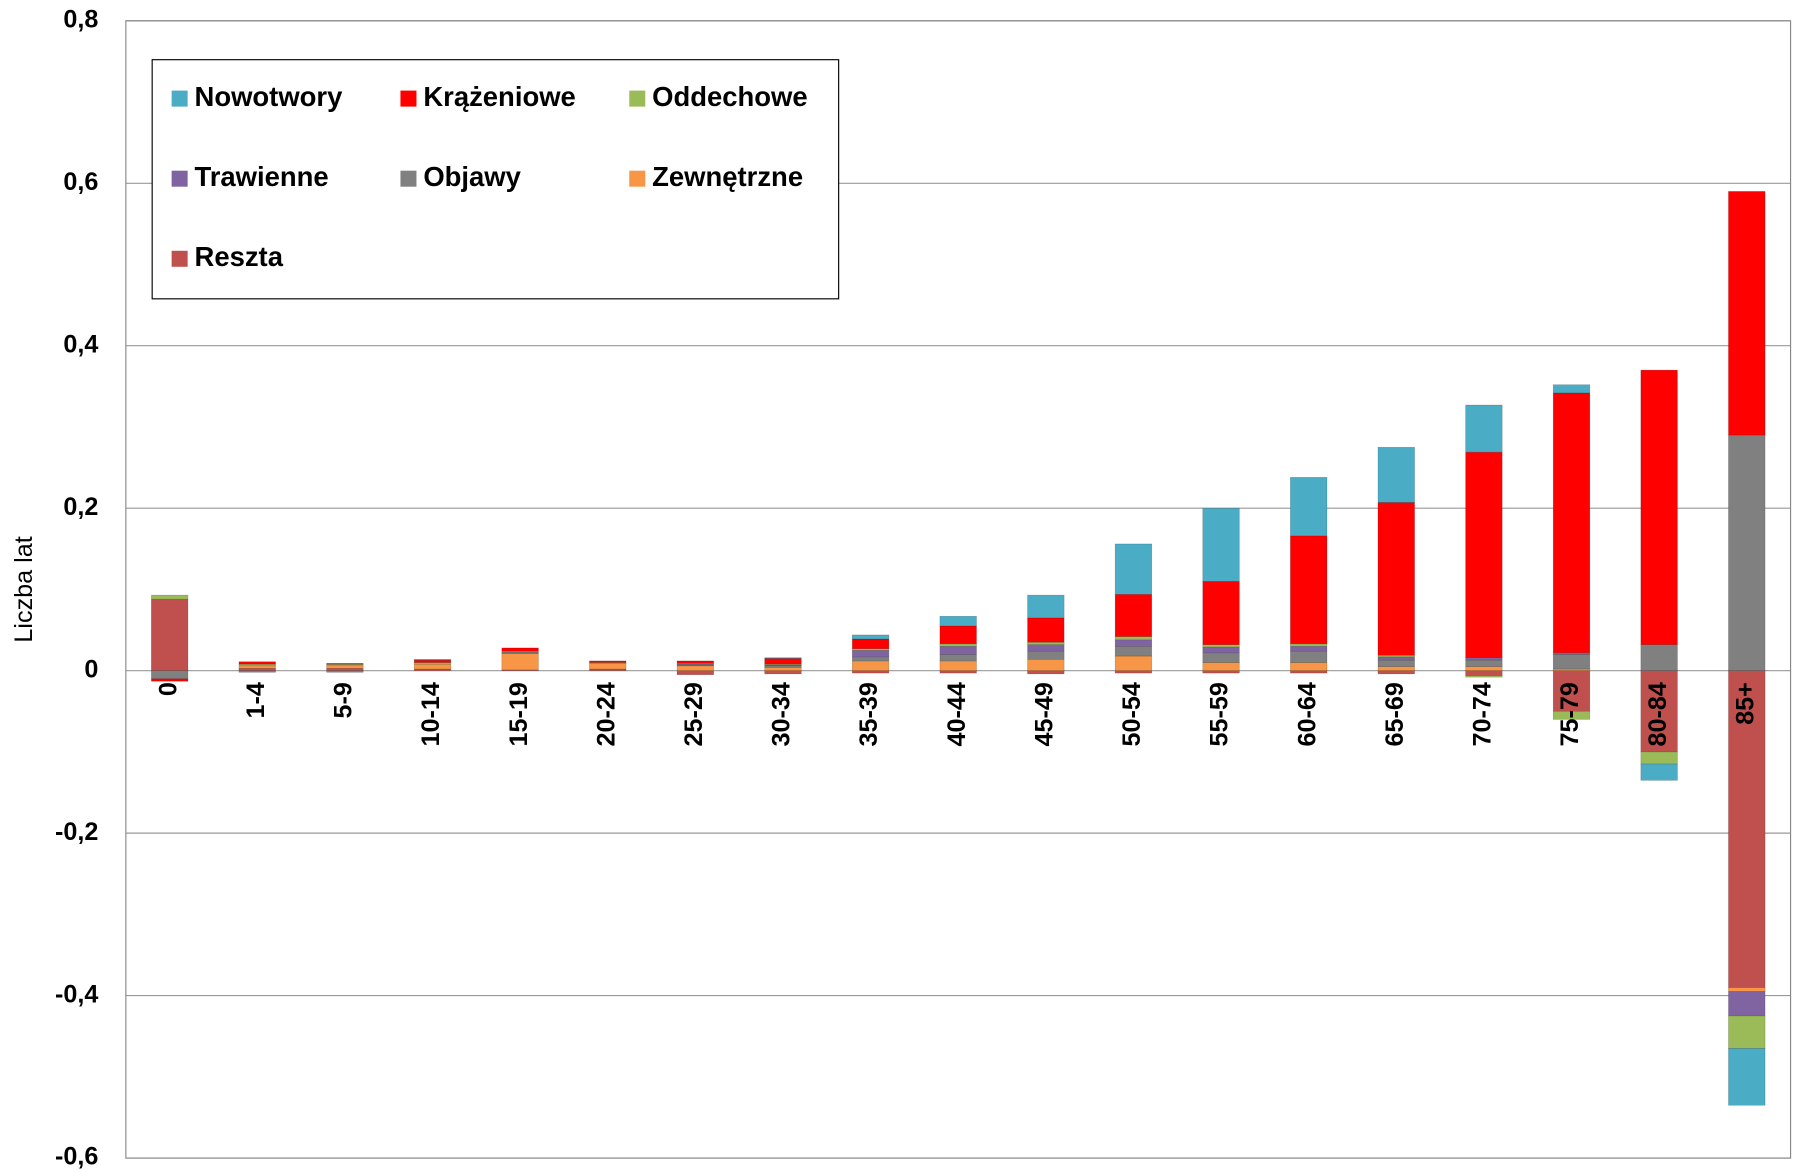  I want to click on x-tick-label: 30-34, so click(782, 714).